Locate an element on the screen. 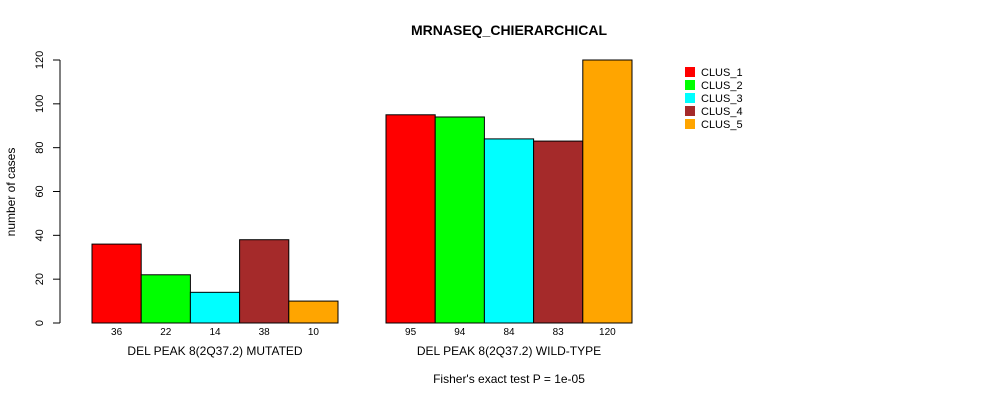 The image size is (990, 400). bar-value-label: 22 is located at coordinates (166, 332).